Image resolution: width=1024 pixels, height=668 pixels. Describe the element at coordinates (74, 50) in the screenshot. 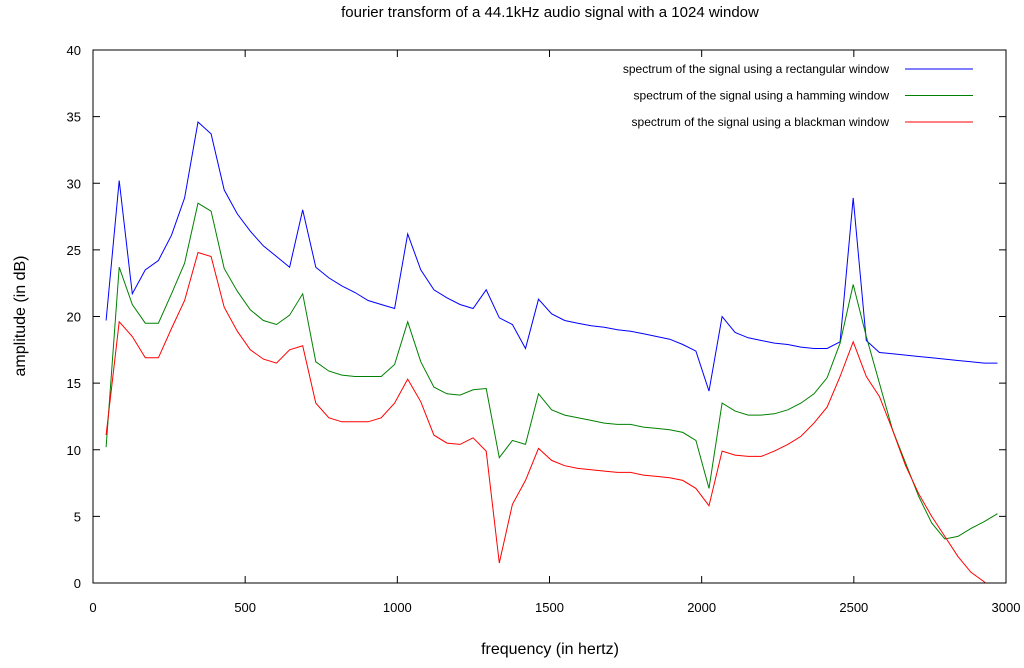

I see `y-tick-label: 40` at that location.